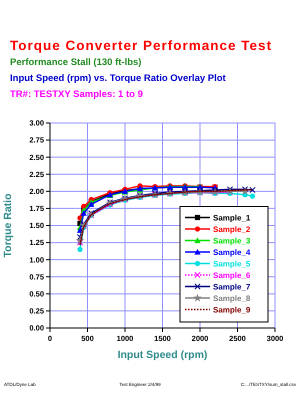  I want to click on legend-label: Sample_7, so click(232, 287).